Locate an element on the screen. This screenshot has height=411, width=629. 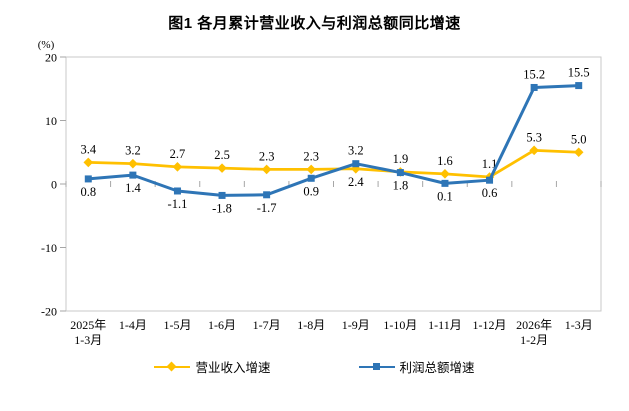
svg-text: -1.1 is located at coordinates (178, 204).